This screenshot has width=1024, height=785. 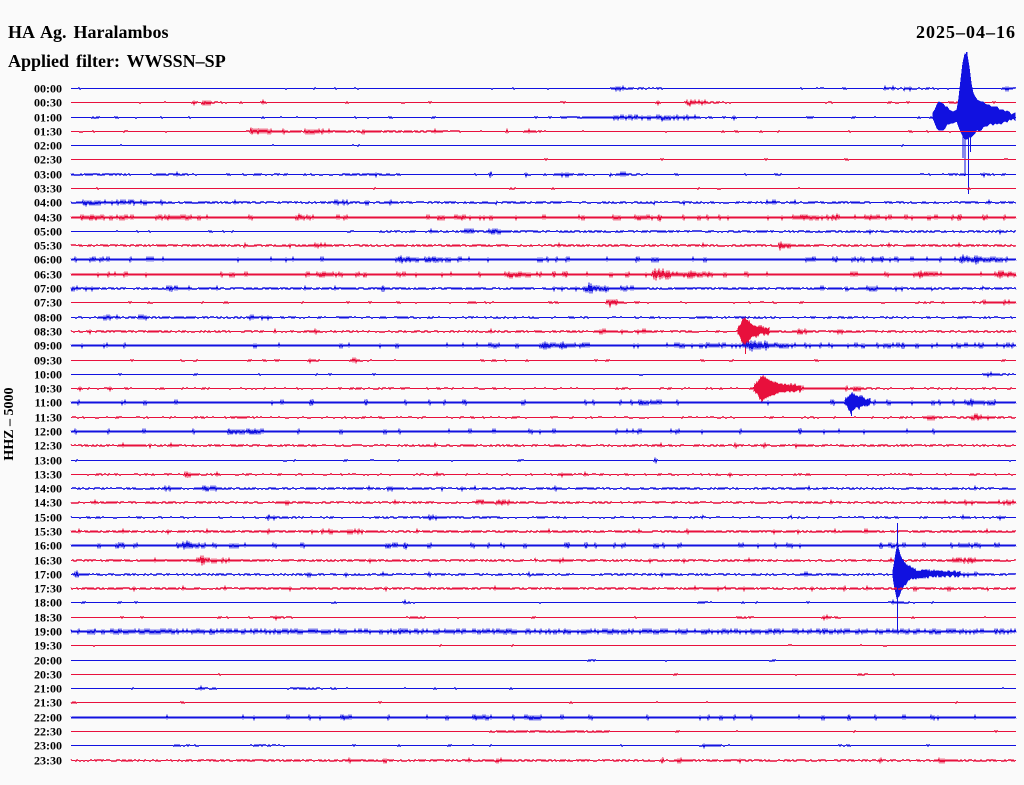 What do you see at coordinates (48, 175) in the screenshot?
I see `svg-text: 03:00` at bounding box center [48, 175].